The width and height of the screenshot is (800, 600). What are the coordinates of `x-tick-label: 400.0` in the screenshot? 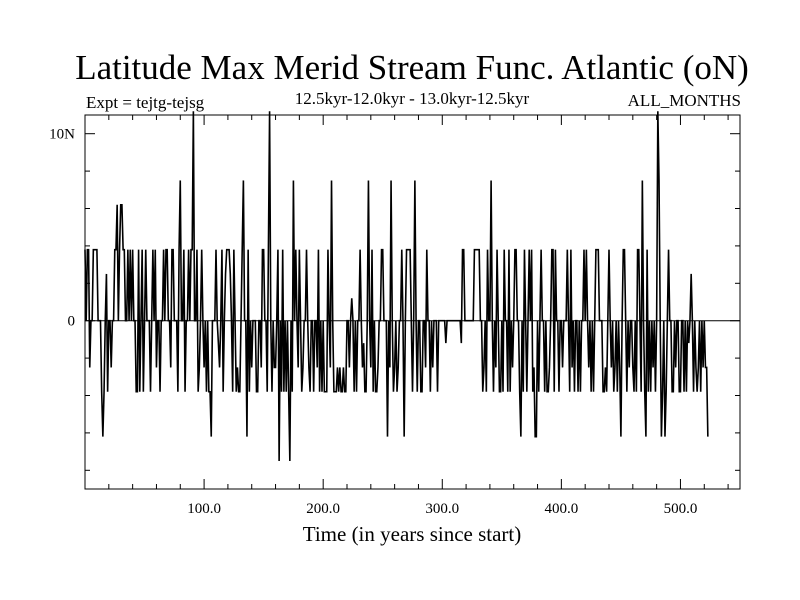 It's located at (561, 509).